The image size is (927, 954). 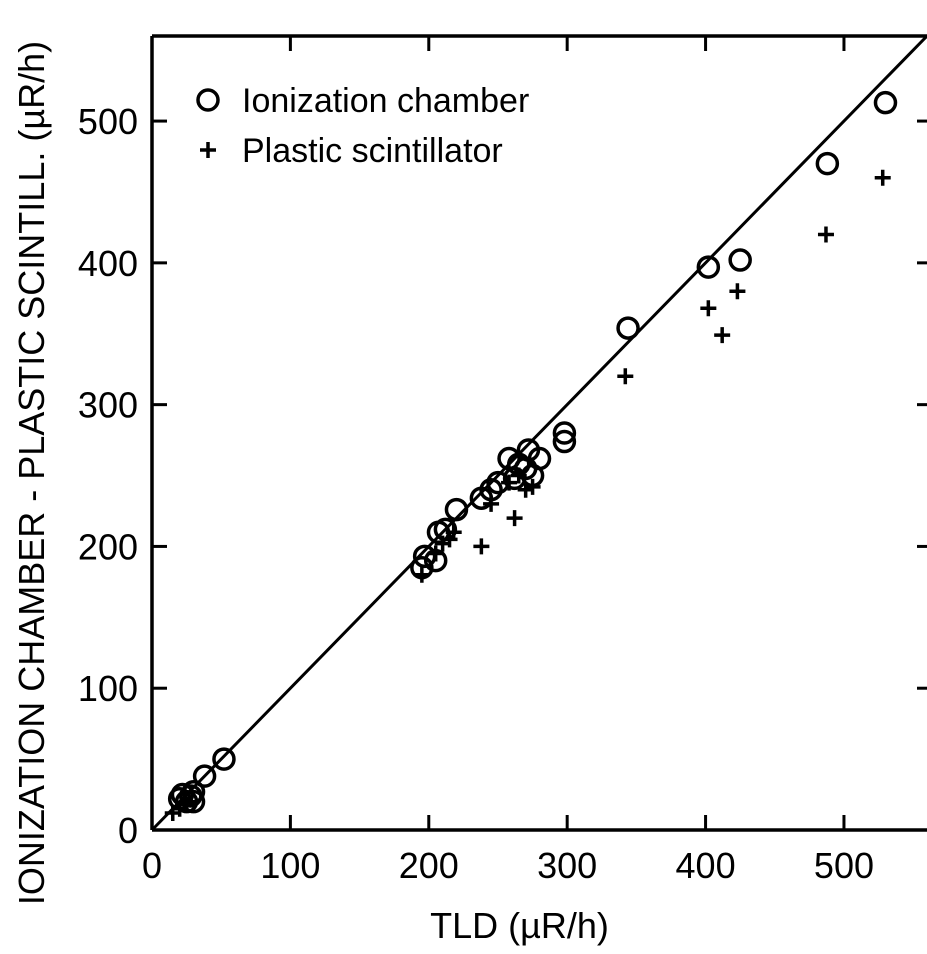 What do you see at coordinates (208, 150) in the screenshot?
I see `legend-marker-plus` at bounding box center [208, 150].